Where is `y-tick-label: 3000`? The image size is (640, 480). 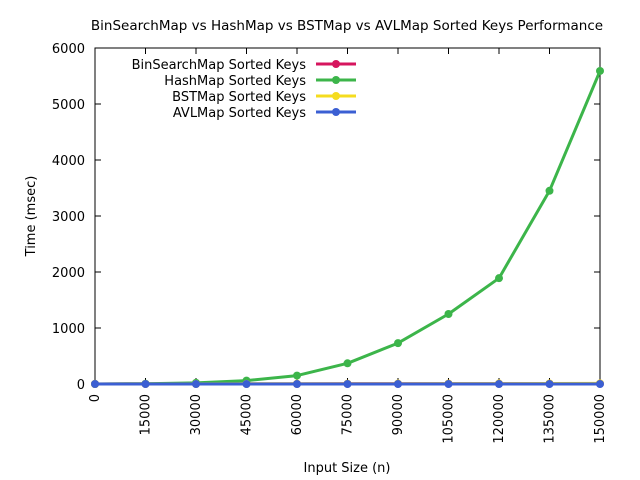 y-tick-label: 3000 is located at coordinates (68, 217).